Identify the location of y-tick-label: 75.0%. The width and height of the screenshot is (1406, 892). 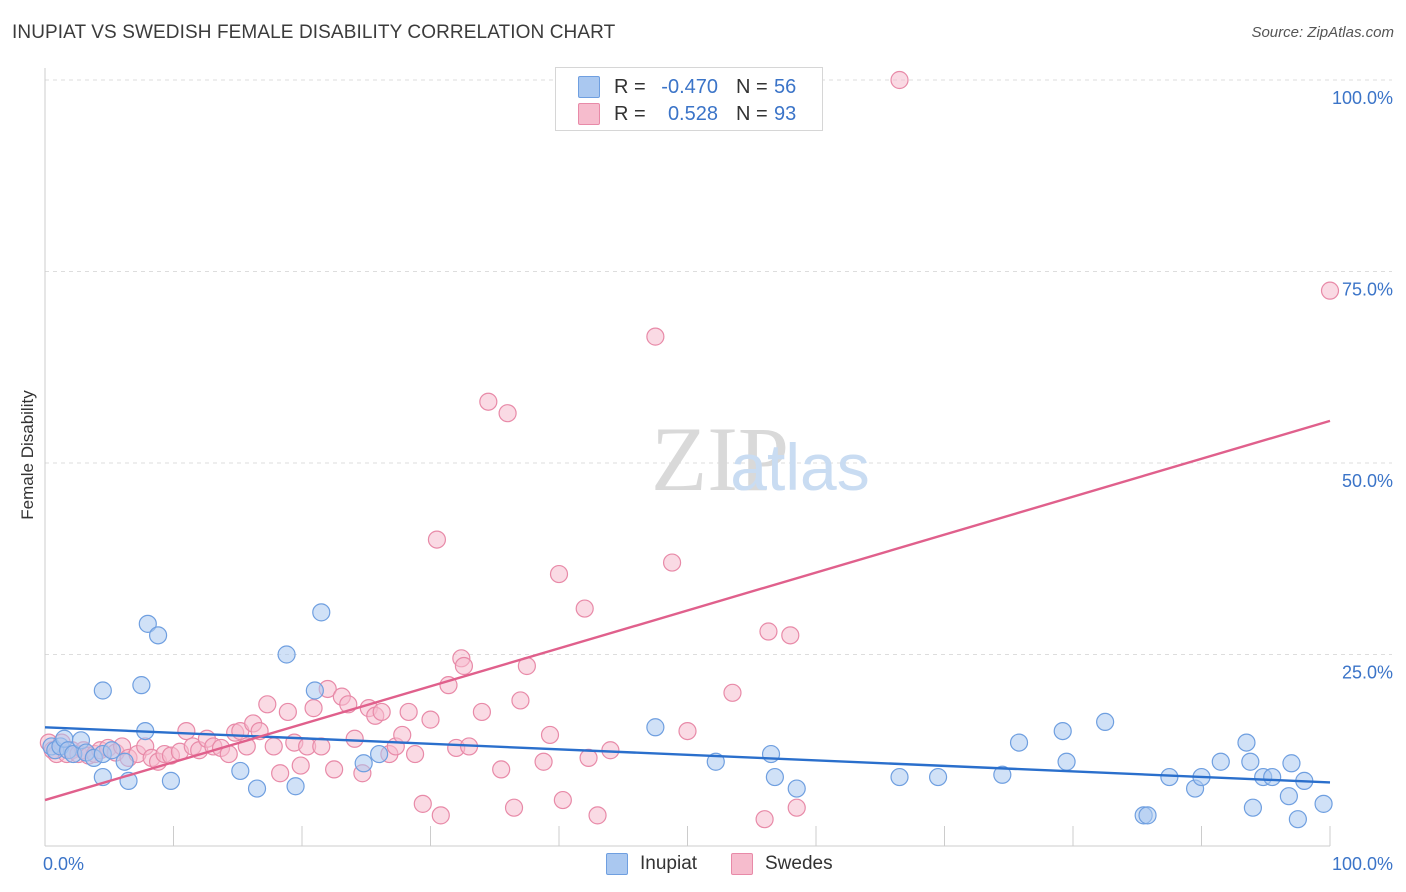
(1367, 290).